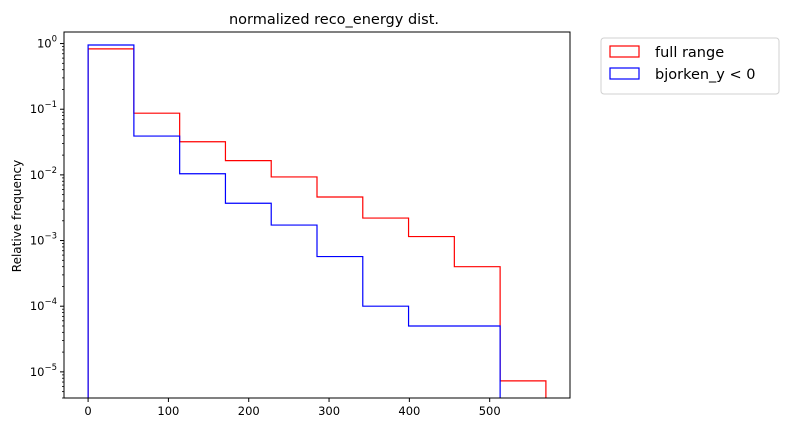 Image resolution: width=787 pixels, height=433 pixels. Describe the element at coordinates (334, 20) in the screenshot. I see `chart-title: normalized reco_energy dist.` at that location.